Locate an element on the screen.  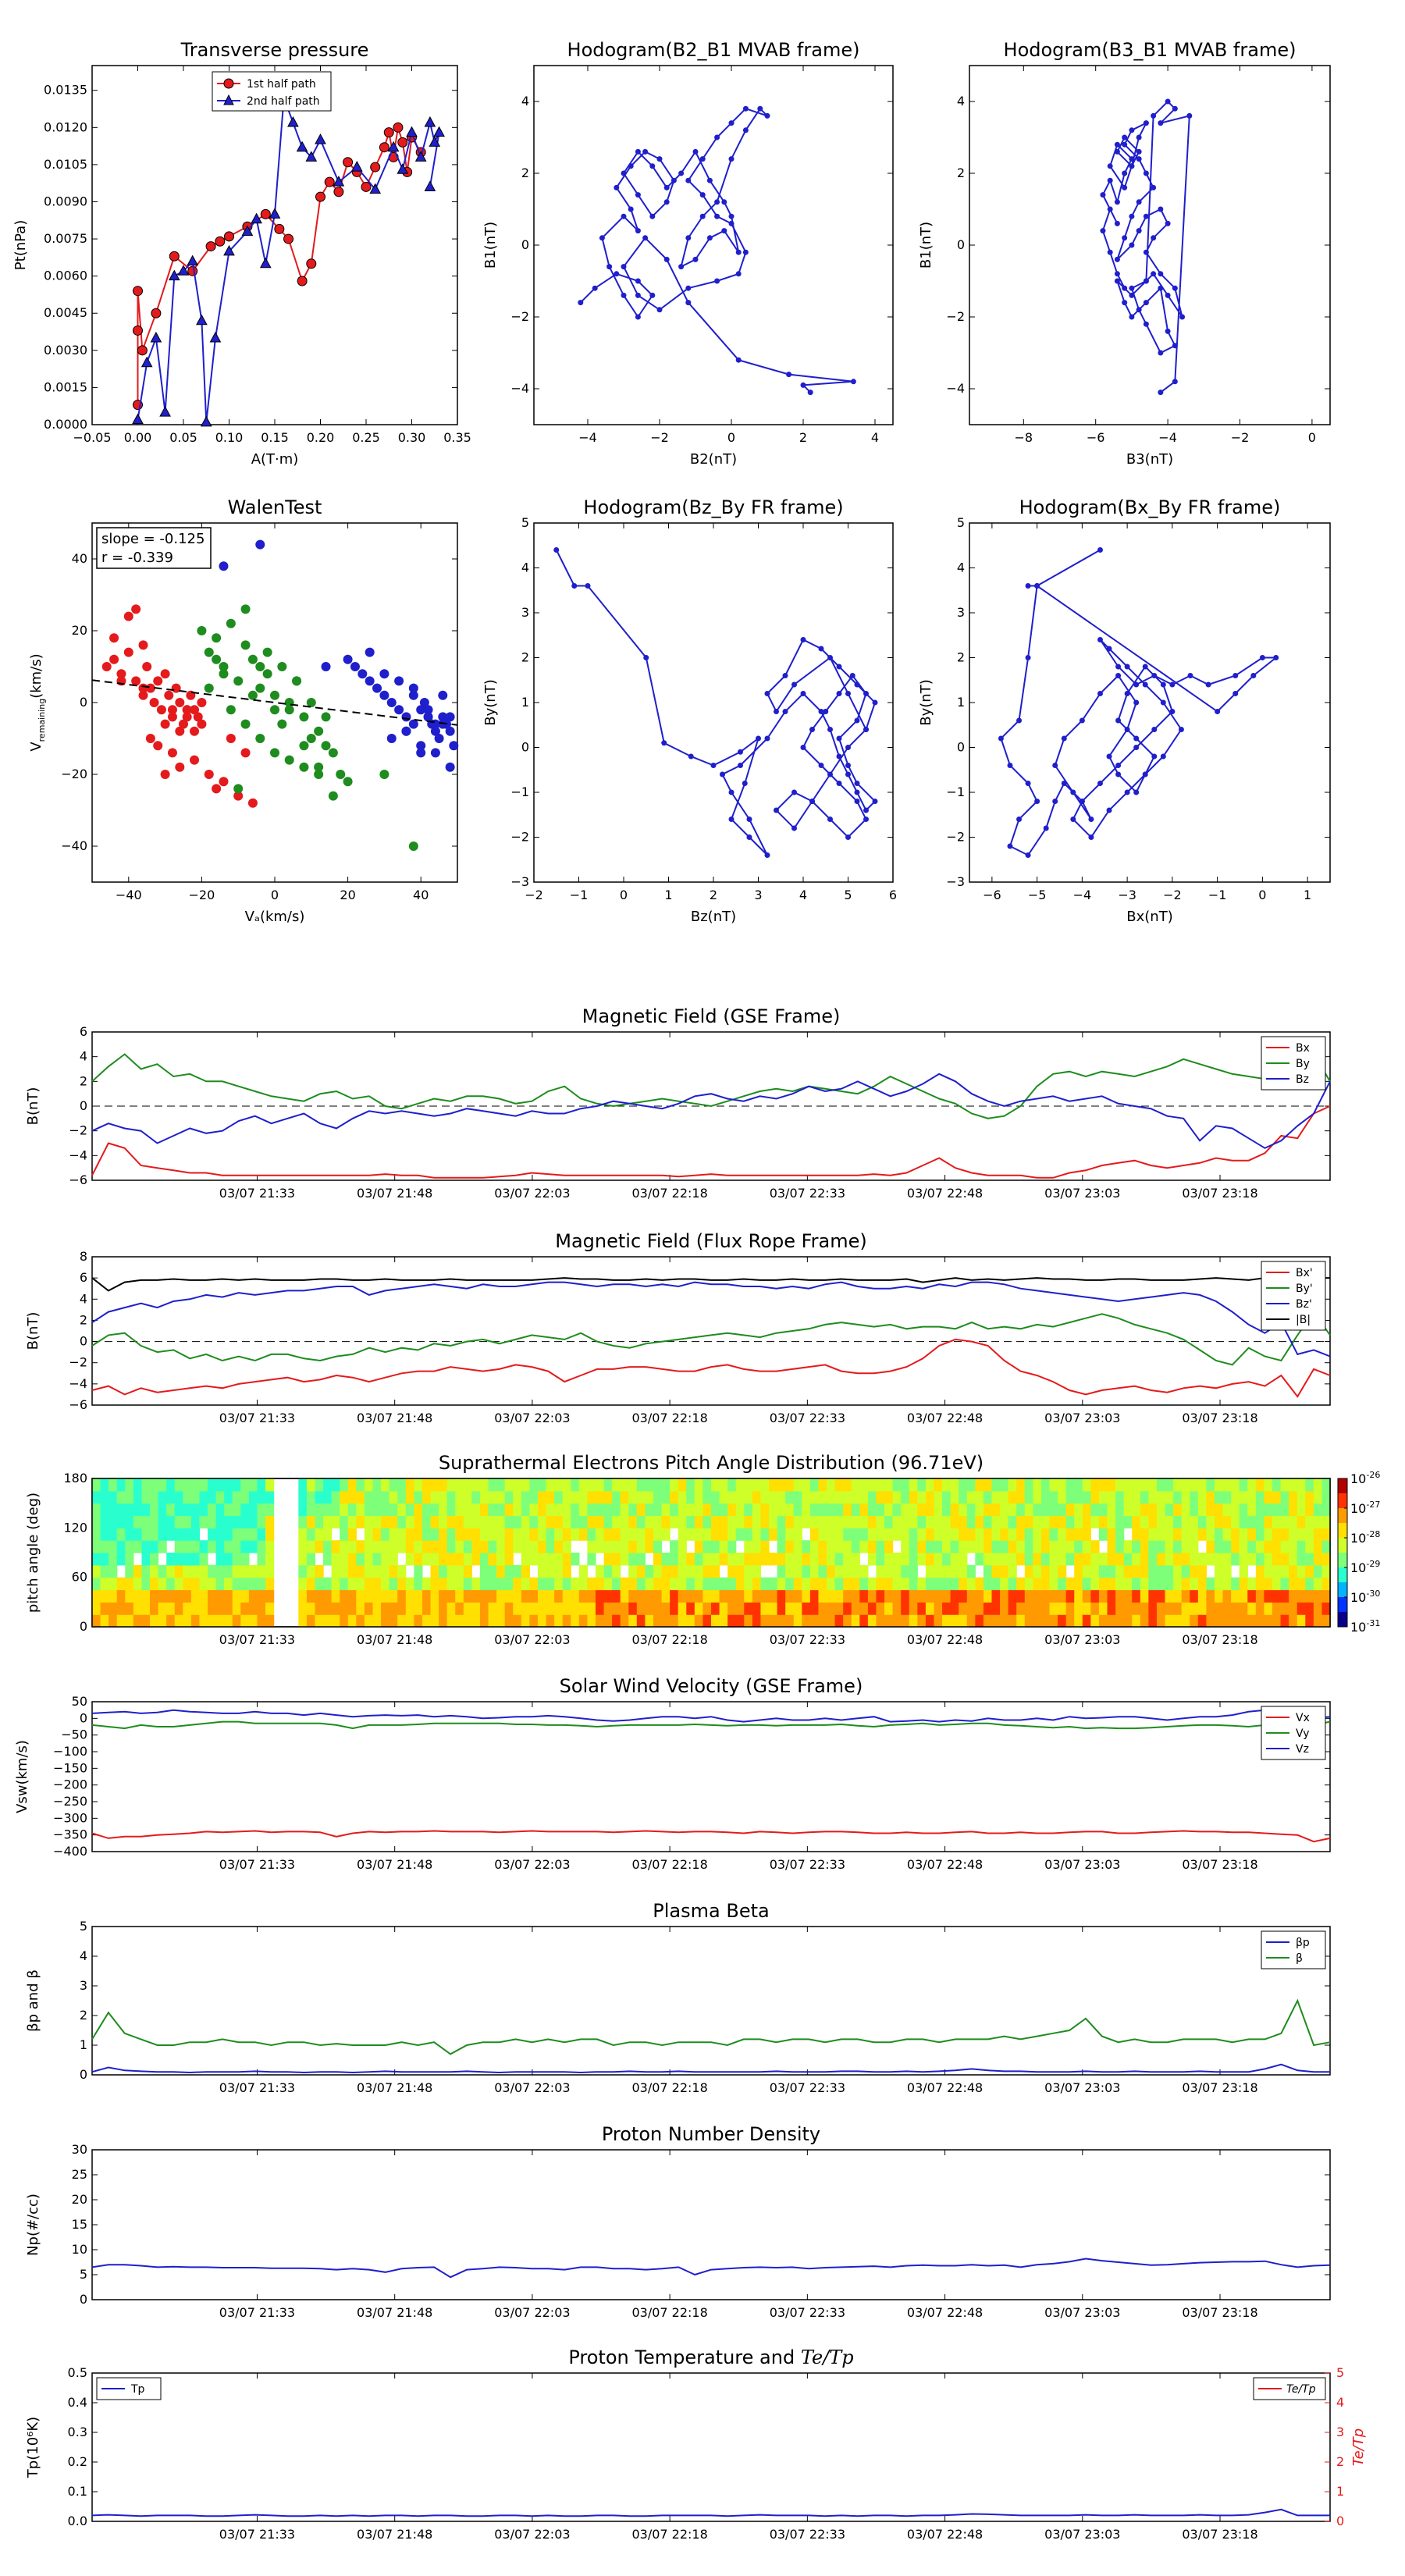
walen-xtick-label: −20 is located at coordinates (202, 895).